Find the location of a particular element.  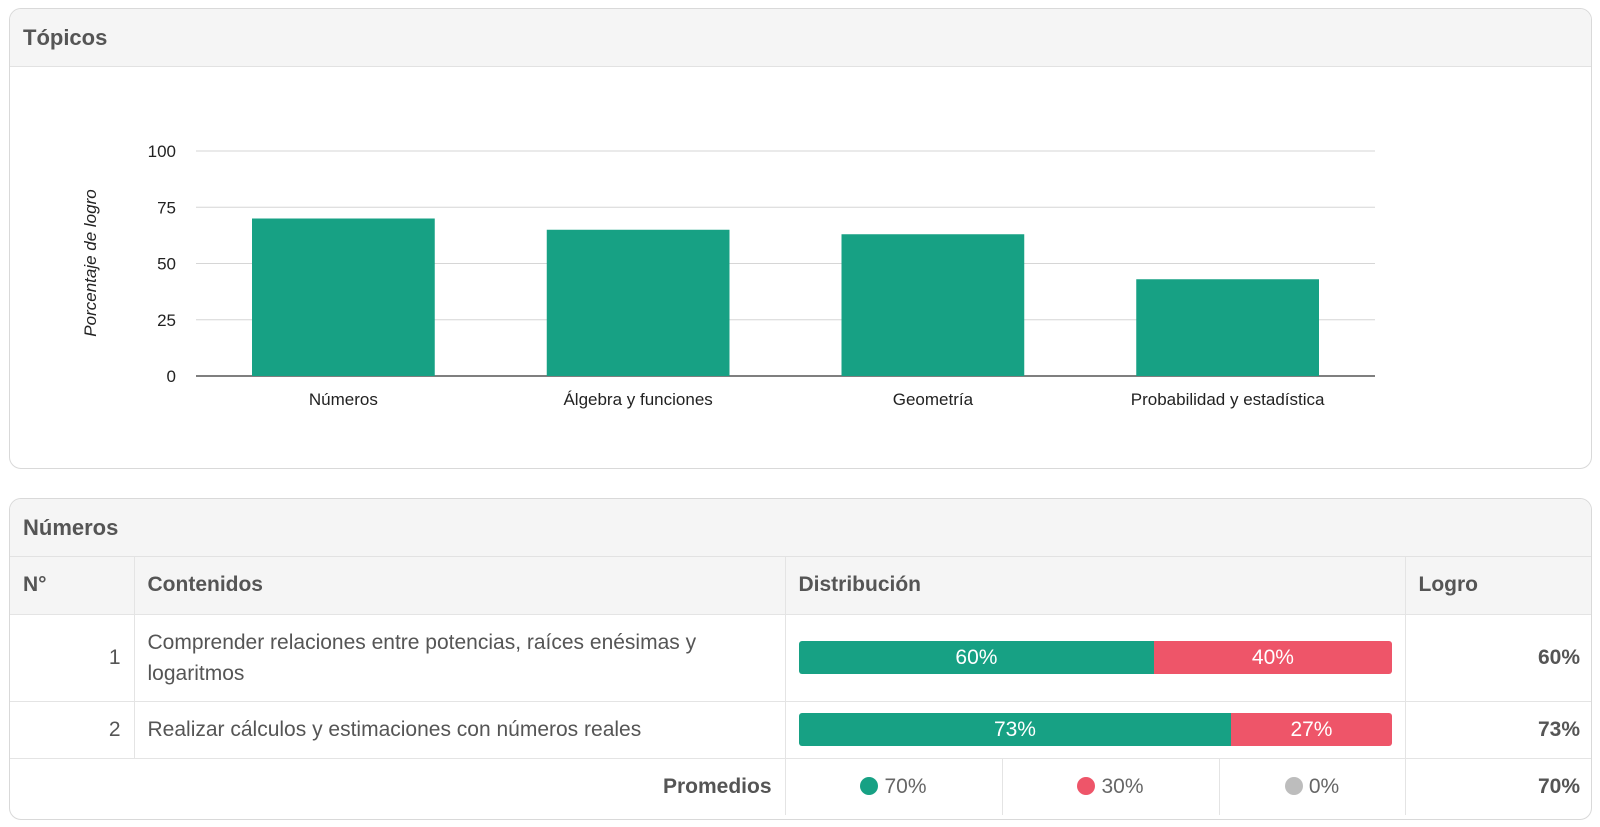

omitted-dot-icon is located at coordinates (1293, 785).